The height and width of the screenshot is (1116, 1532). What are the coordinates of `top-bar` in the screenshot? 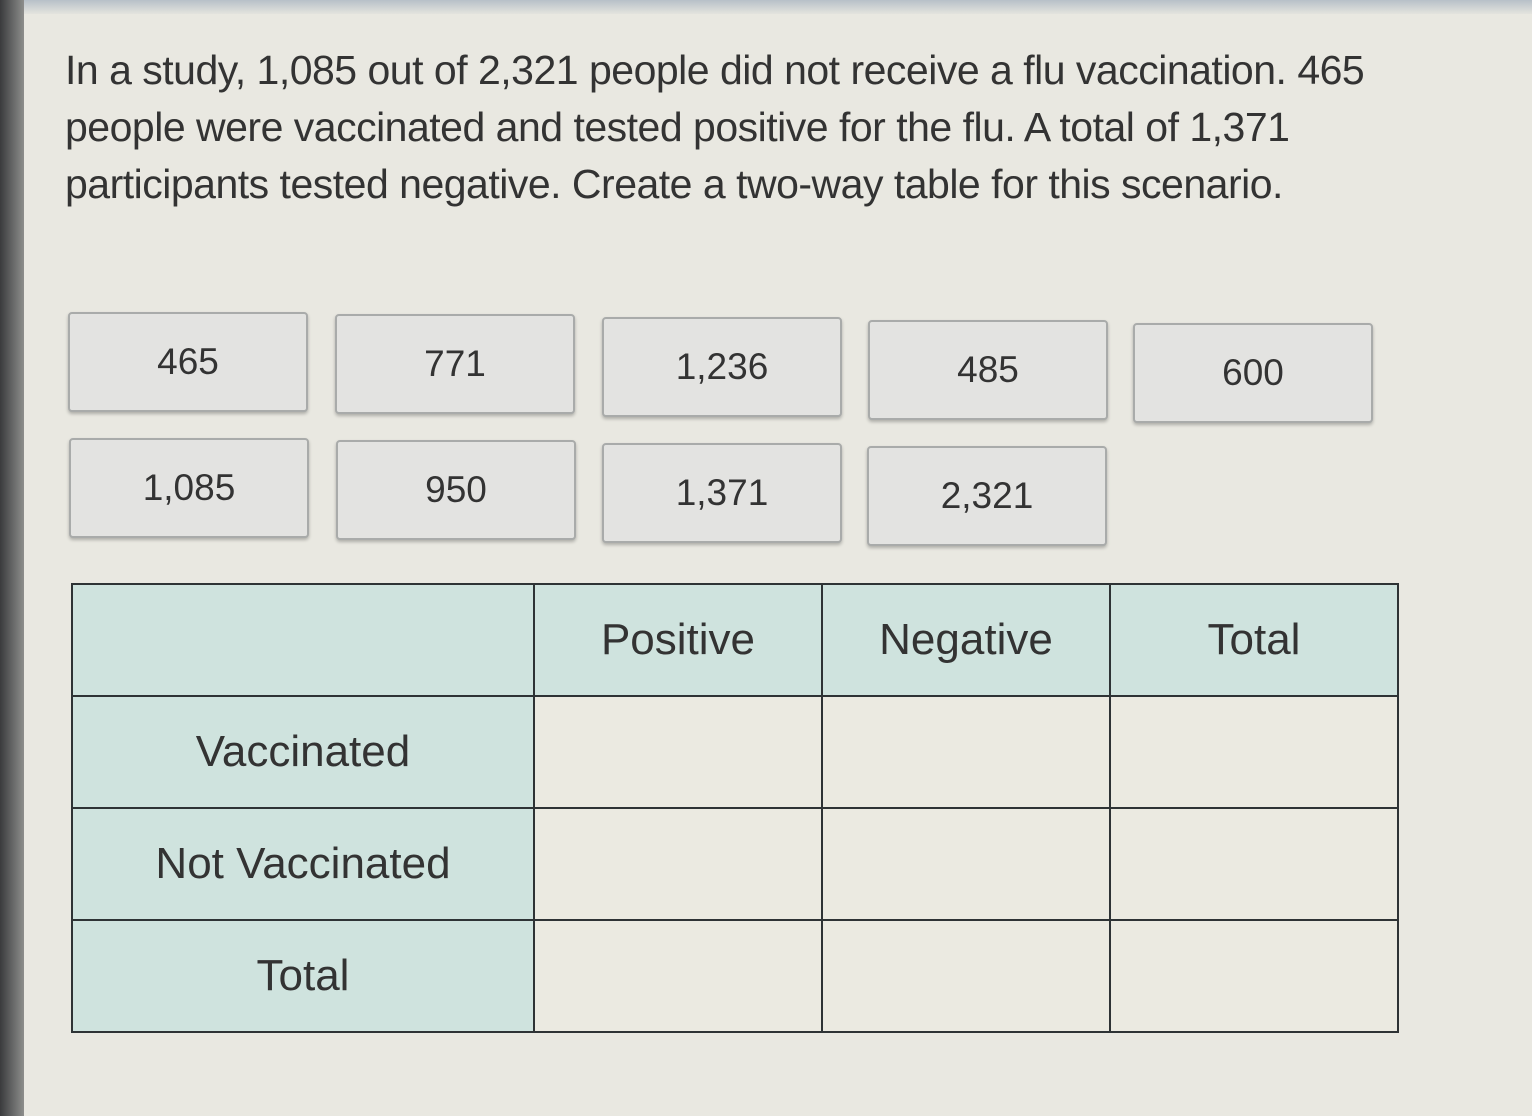 It's located at (778, 7).